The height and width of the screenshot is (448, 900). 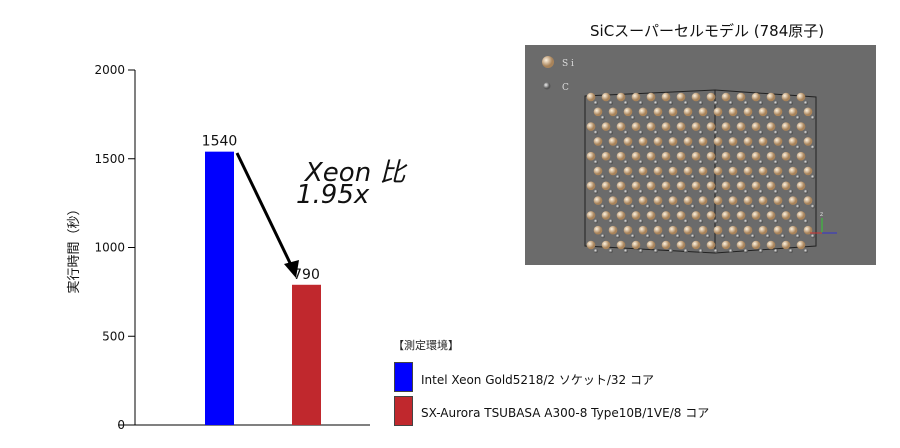 I want to click on bar, so click(x=306, y=354).